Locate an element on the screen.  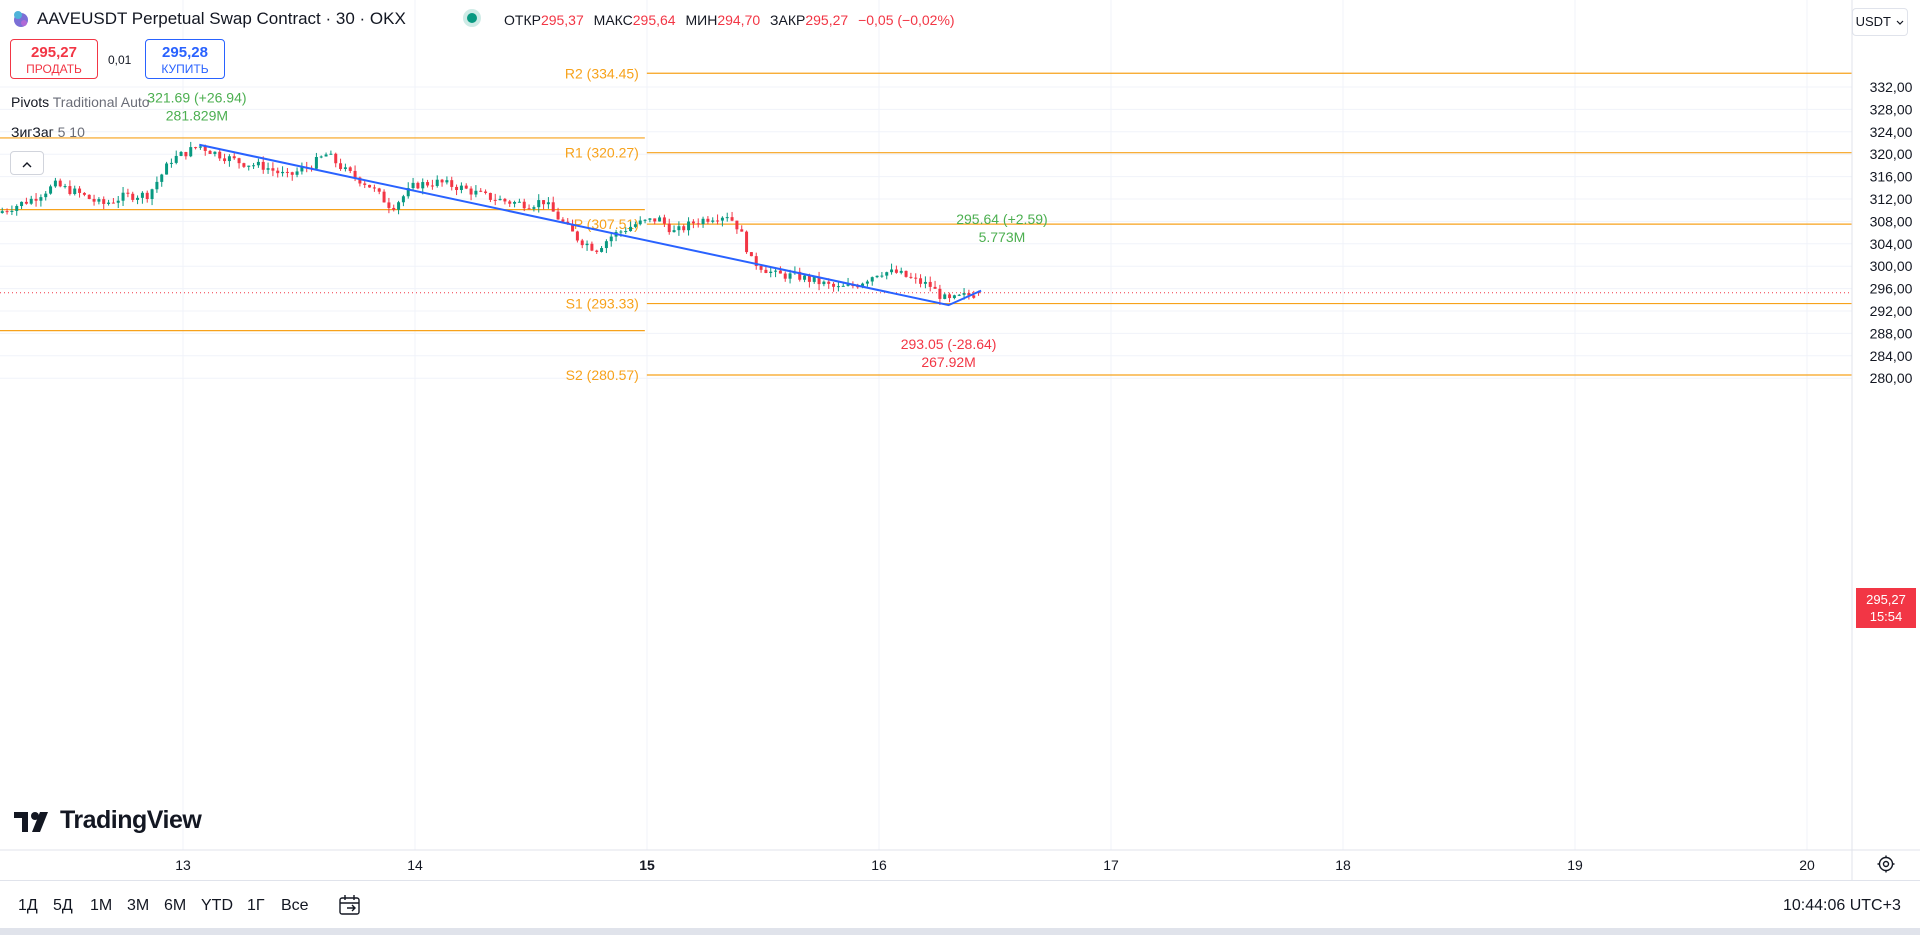
settings-icon is located at coordinates (1886, 864).